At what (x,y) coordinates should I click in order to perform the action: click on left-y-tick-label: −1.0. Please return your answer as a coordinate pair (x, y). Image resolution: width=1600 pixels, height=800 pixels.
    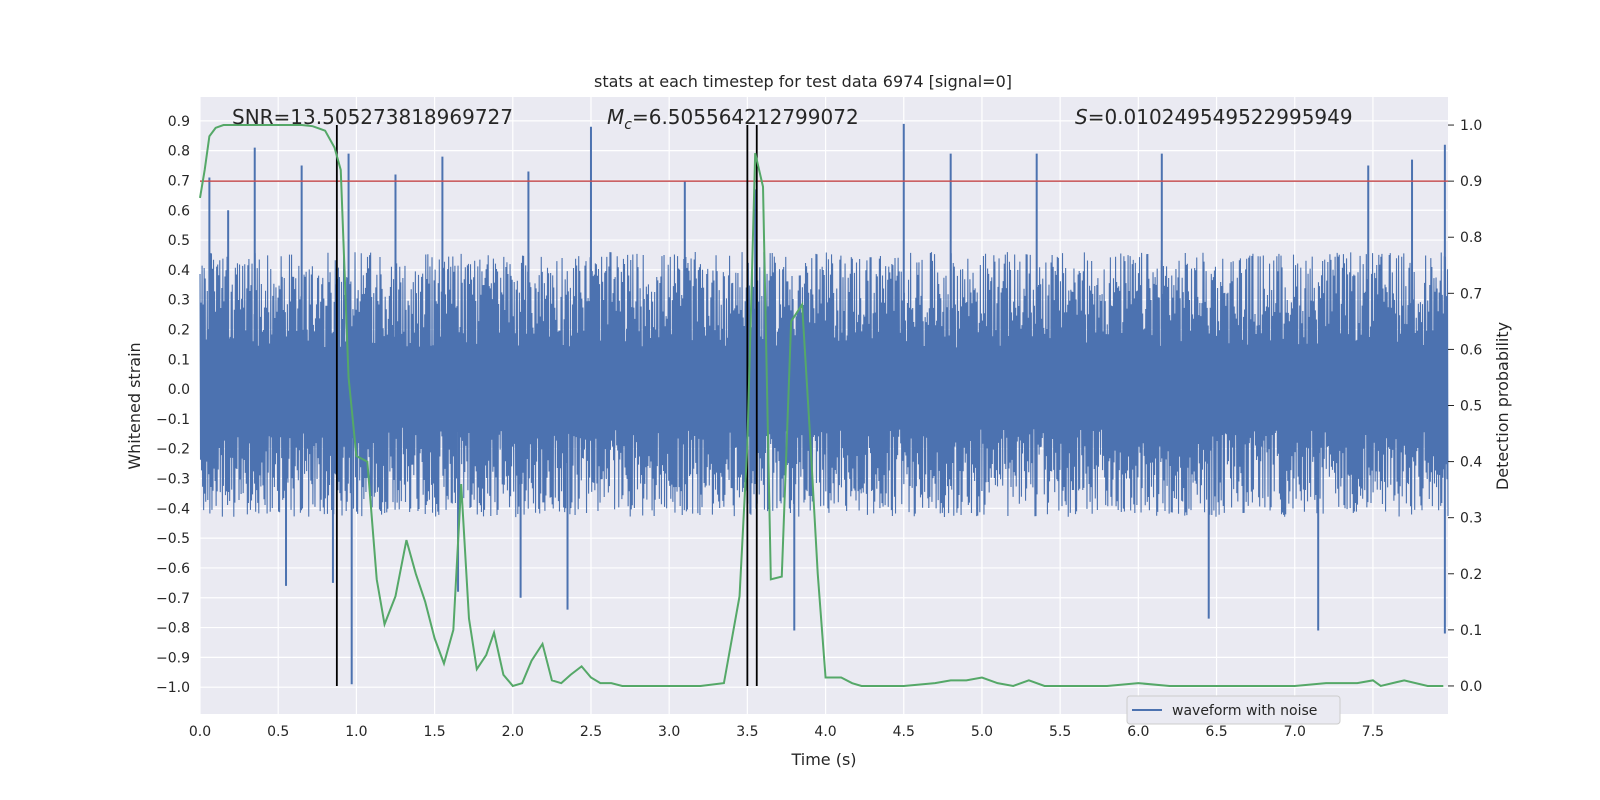
    Looking at the image, I should click on (173, 688).